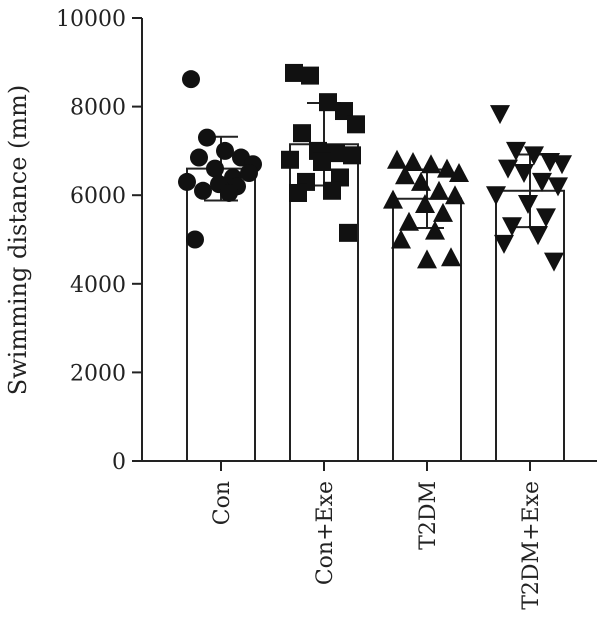 Image resolution: width=600 pixels, height=643 pixels. Describe the element at coordinates (98, 285) in the screenshot. I see `y-tick-label: 4000` at that location.